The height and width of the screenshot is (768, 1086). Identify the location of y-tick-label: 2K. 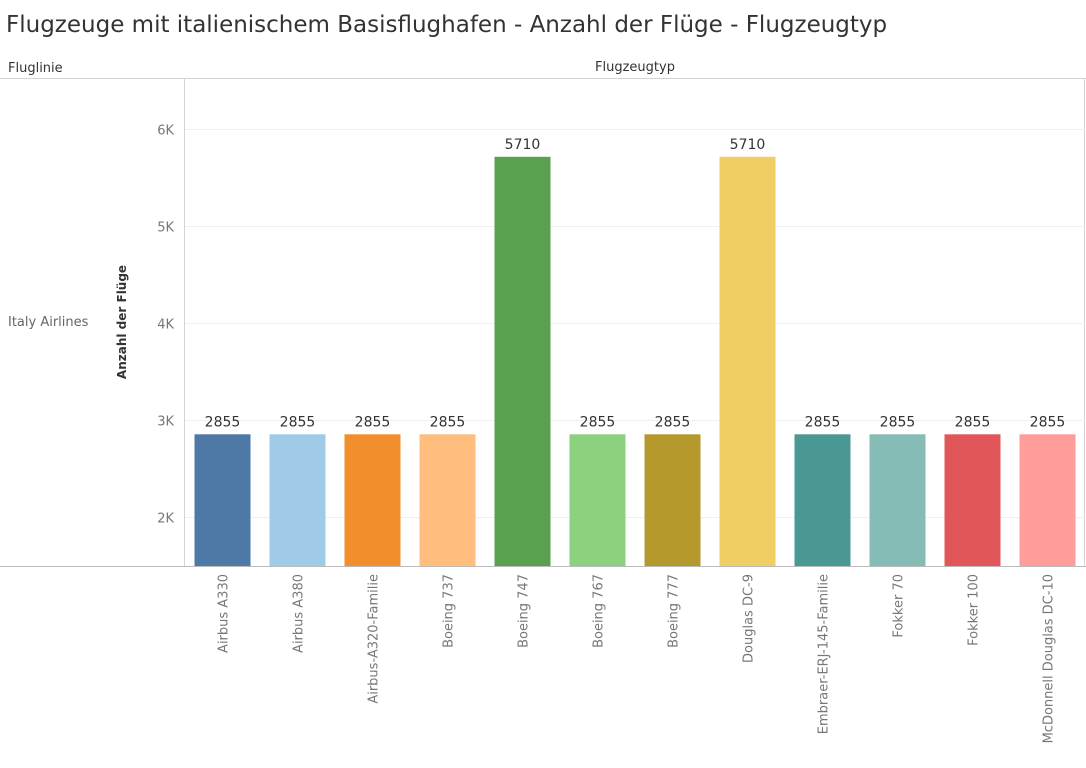
(165, 519).